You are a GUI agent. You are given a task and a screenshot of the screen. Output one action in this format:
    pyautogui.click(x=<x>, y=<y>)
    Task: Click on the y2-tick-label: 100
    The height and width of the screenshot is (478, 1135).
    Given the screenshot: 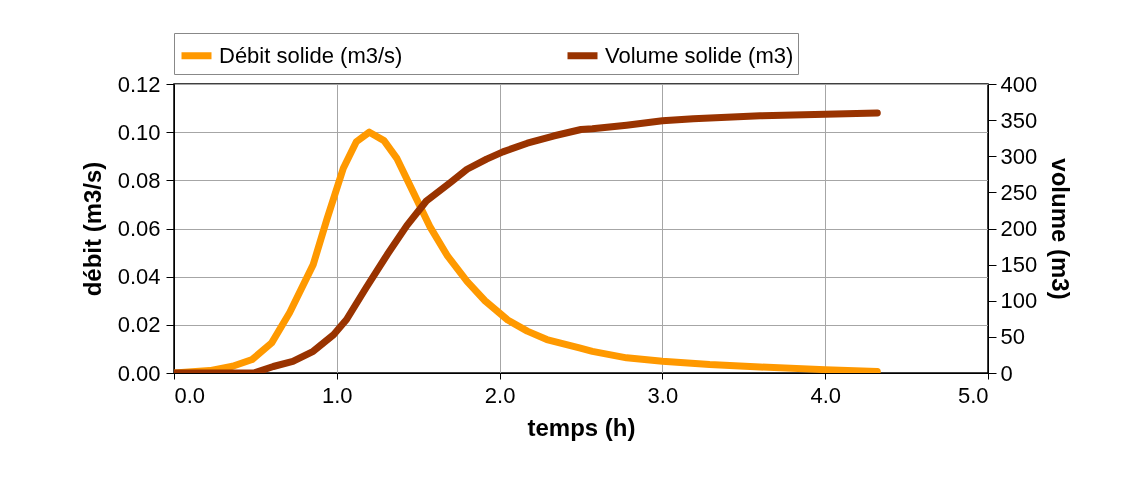 What is the action you would take?
    pyautogui.click(x=1019, y=301)
    